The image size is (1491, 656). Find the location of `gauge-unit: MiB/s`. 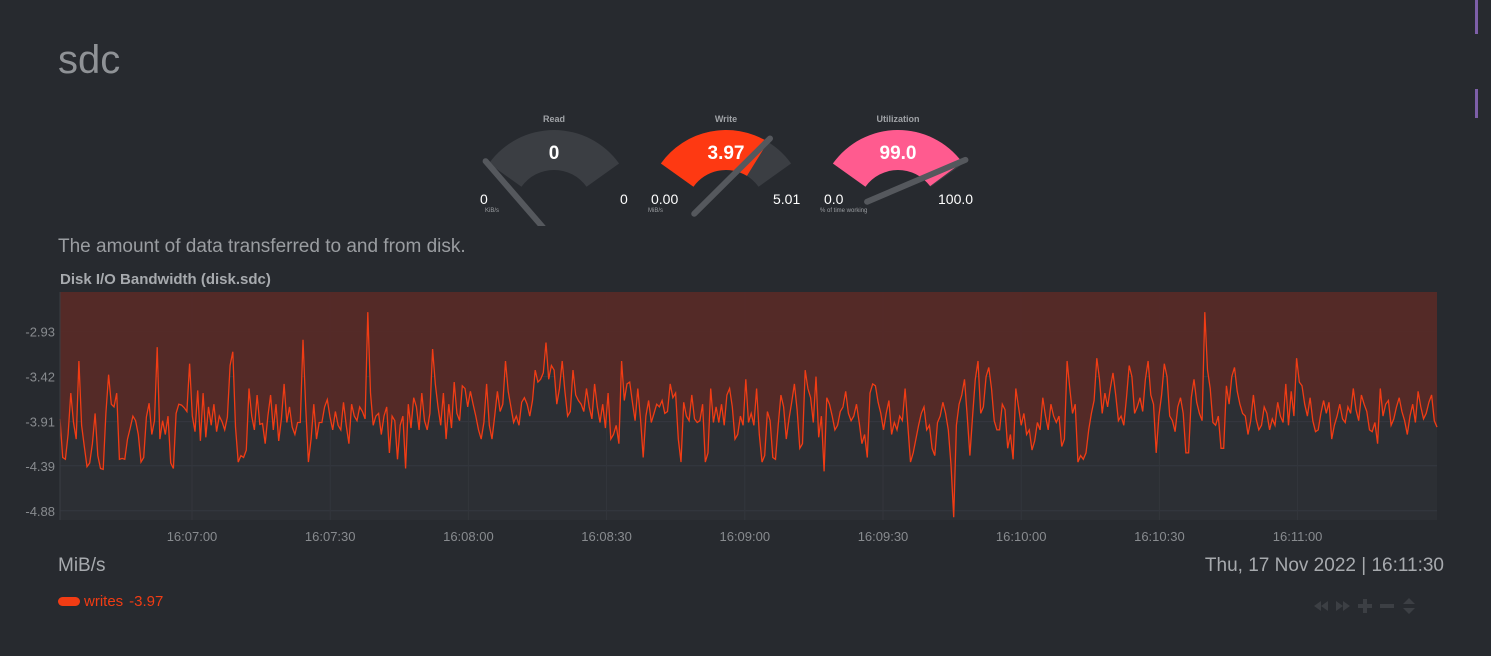

gauge-unit: MiB/s is located at coordinates (655, 211).